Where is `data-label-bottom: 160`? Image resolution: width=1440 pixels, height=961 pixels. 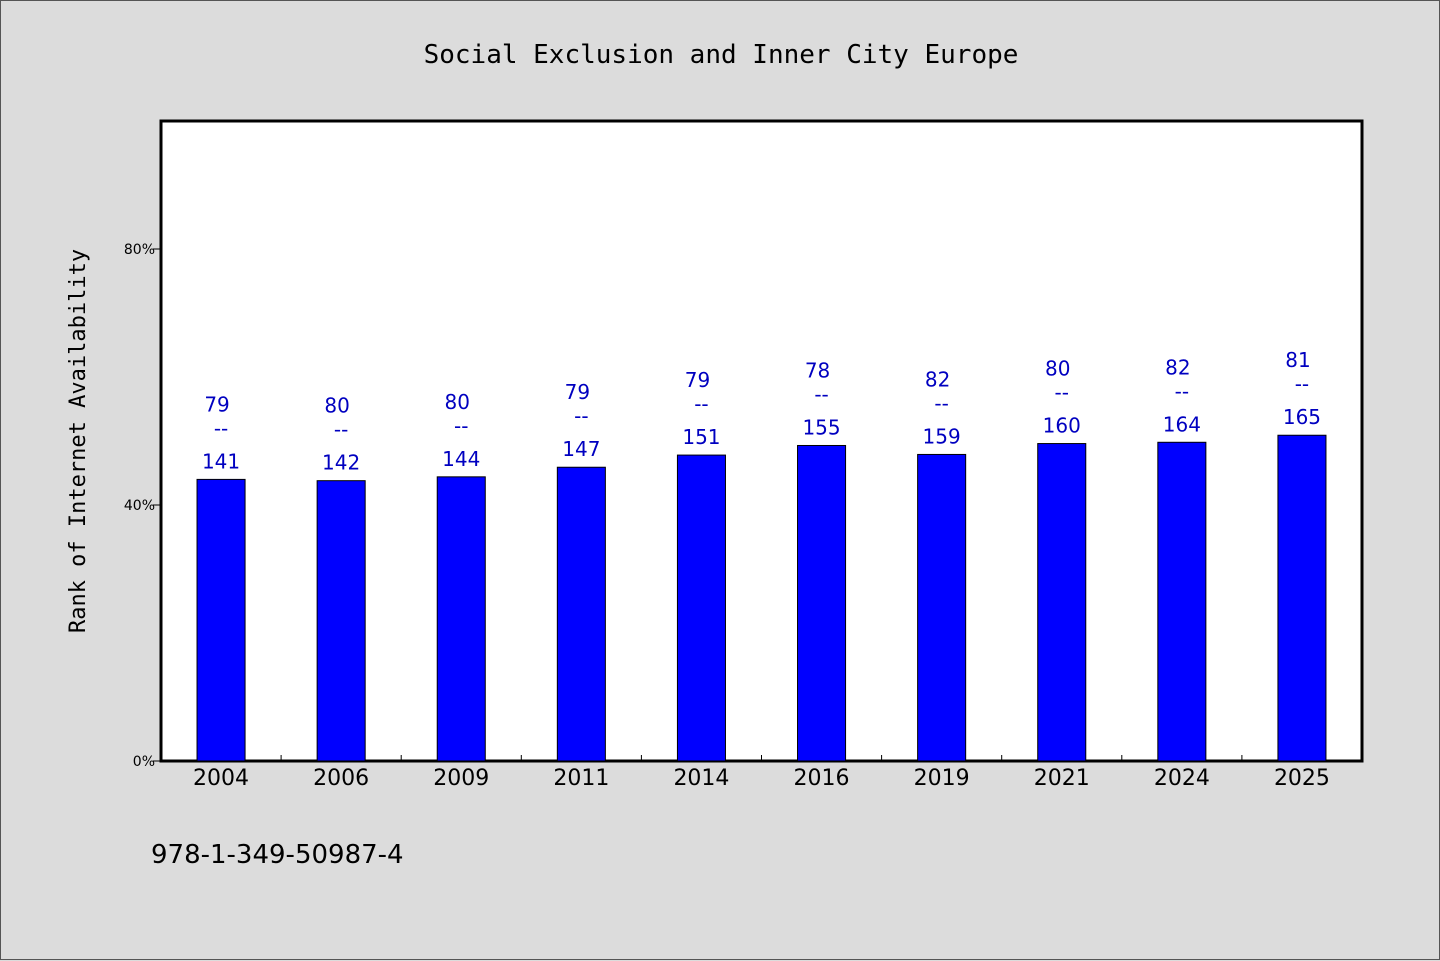 data-label-bottom: 160 is located at coordinates (1062, 426).